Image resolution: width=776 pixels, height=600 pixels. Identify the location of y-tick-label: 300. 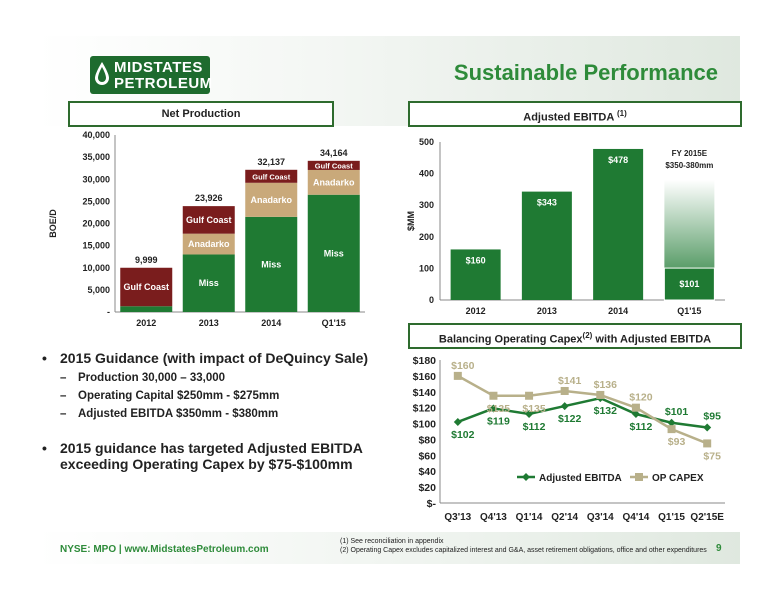
(426, 205).